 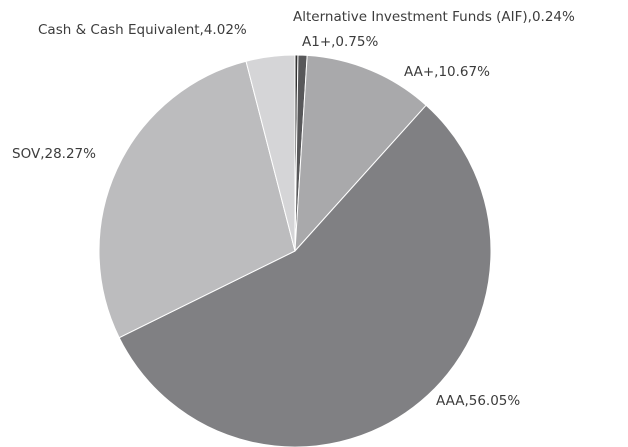 What do you see at coordinates (142, 30) in the screenshot?
I see `slice-label: Cash & Cash Equivalent,4.02%` at bounding box center [142, 30].